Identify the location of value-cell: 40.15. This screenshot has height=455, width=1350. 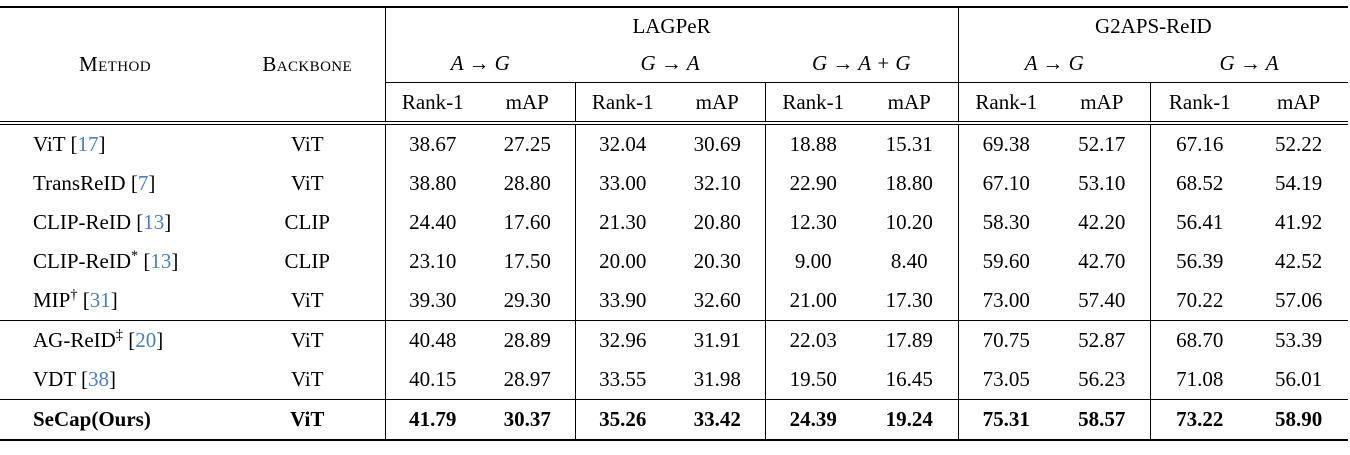
(432, 380).